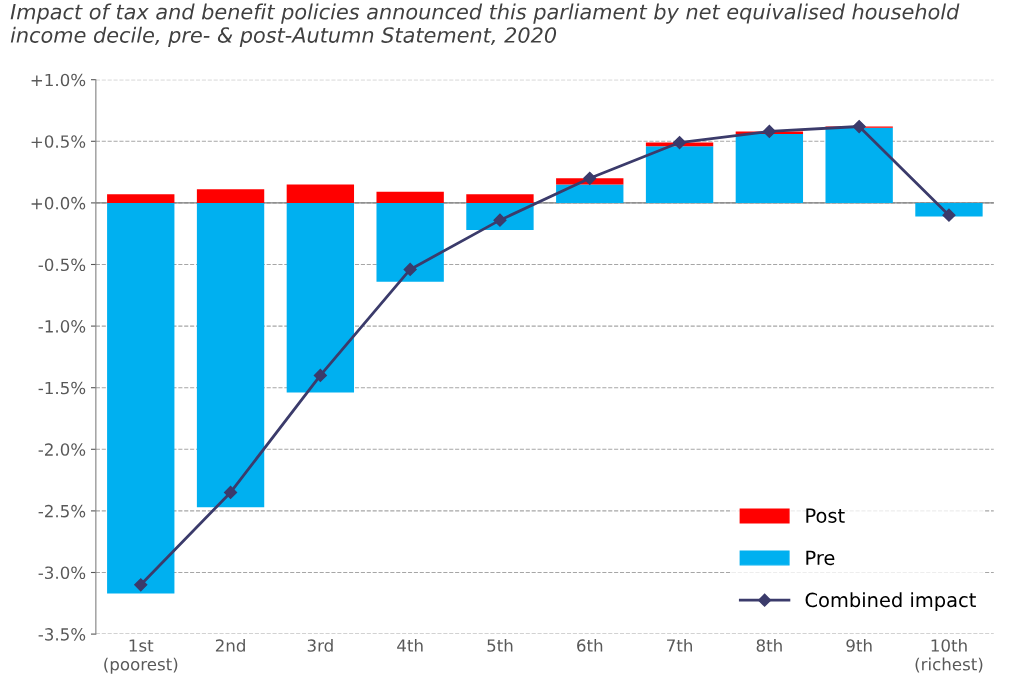  I want to click on chart-title: Impact of tax and benefit policies announced this parliament by net equivalised household income decile, pre- & post-Autumn Statement, 2020, so click(485, 25).